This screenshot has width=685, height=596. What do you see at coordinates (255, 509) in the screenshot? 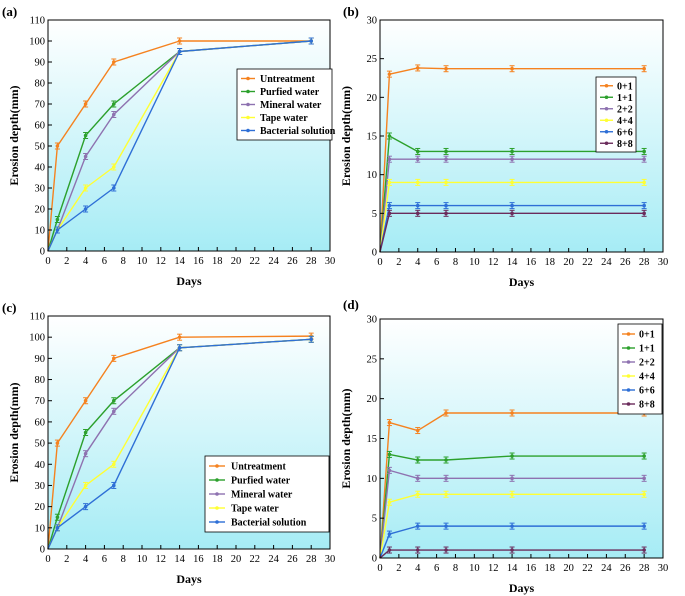
I see `legend-entry: Tape water` at bounding box center [255, 509].